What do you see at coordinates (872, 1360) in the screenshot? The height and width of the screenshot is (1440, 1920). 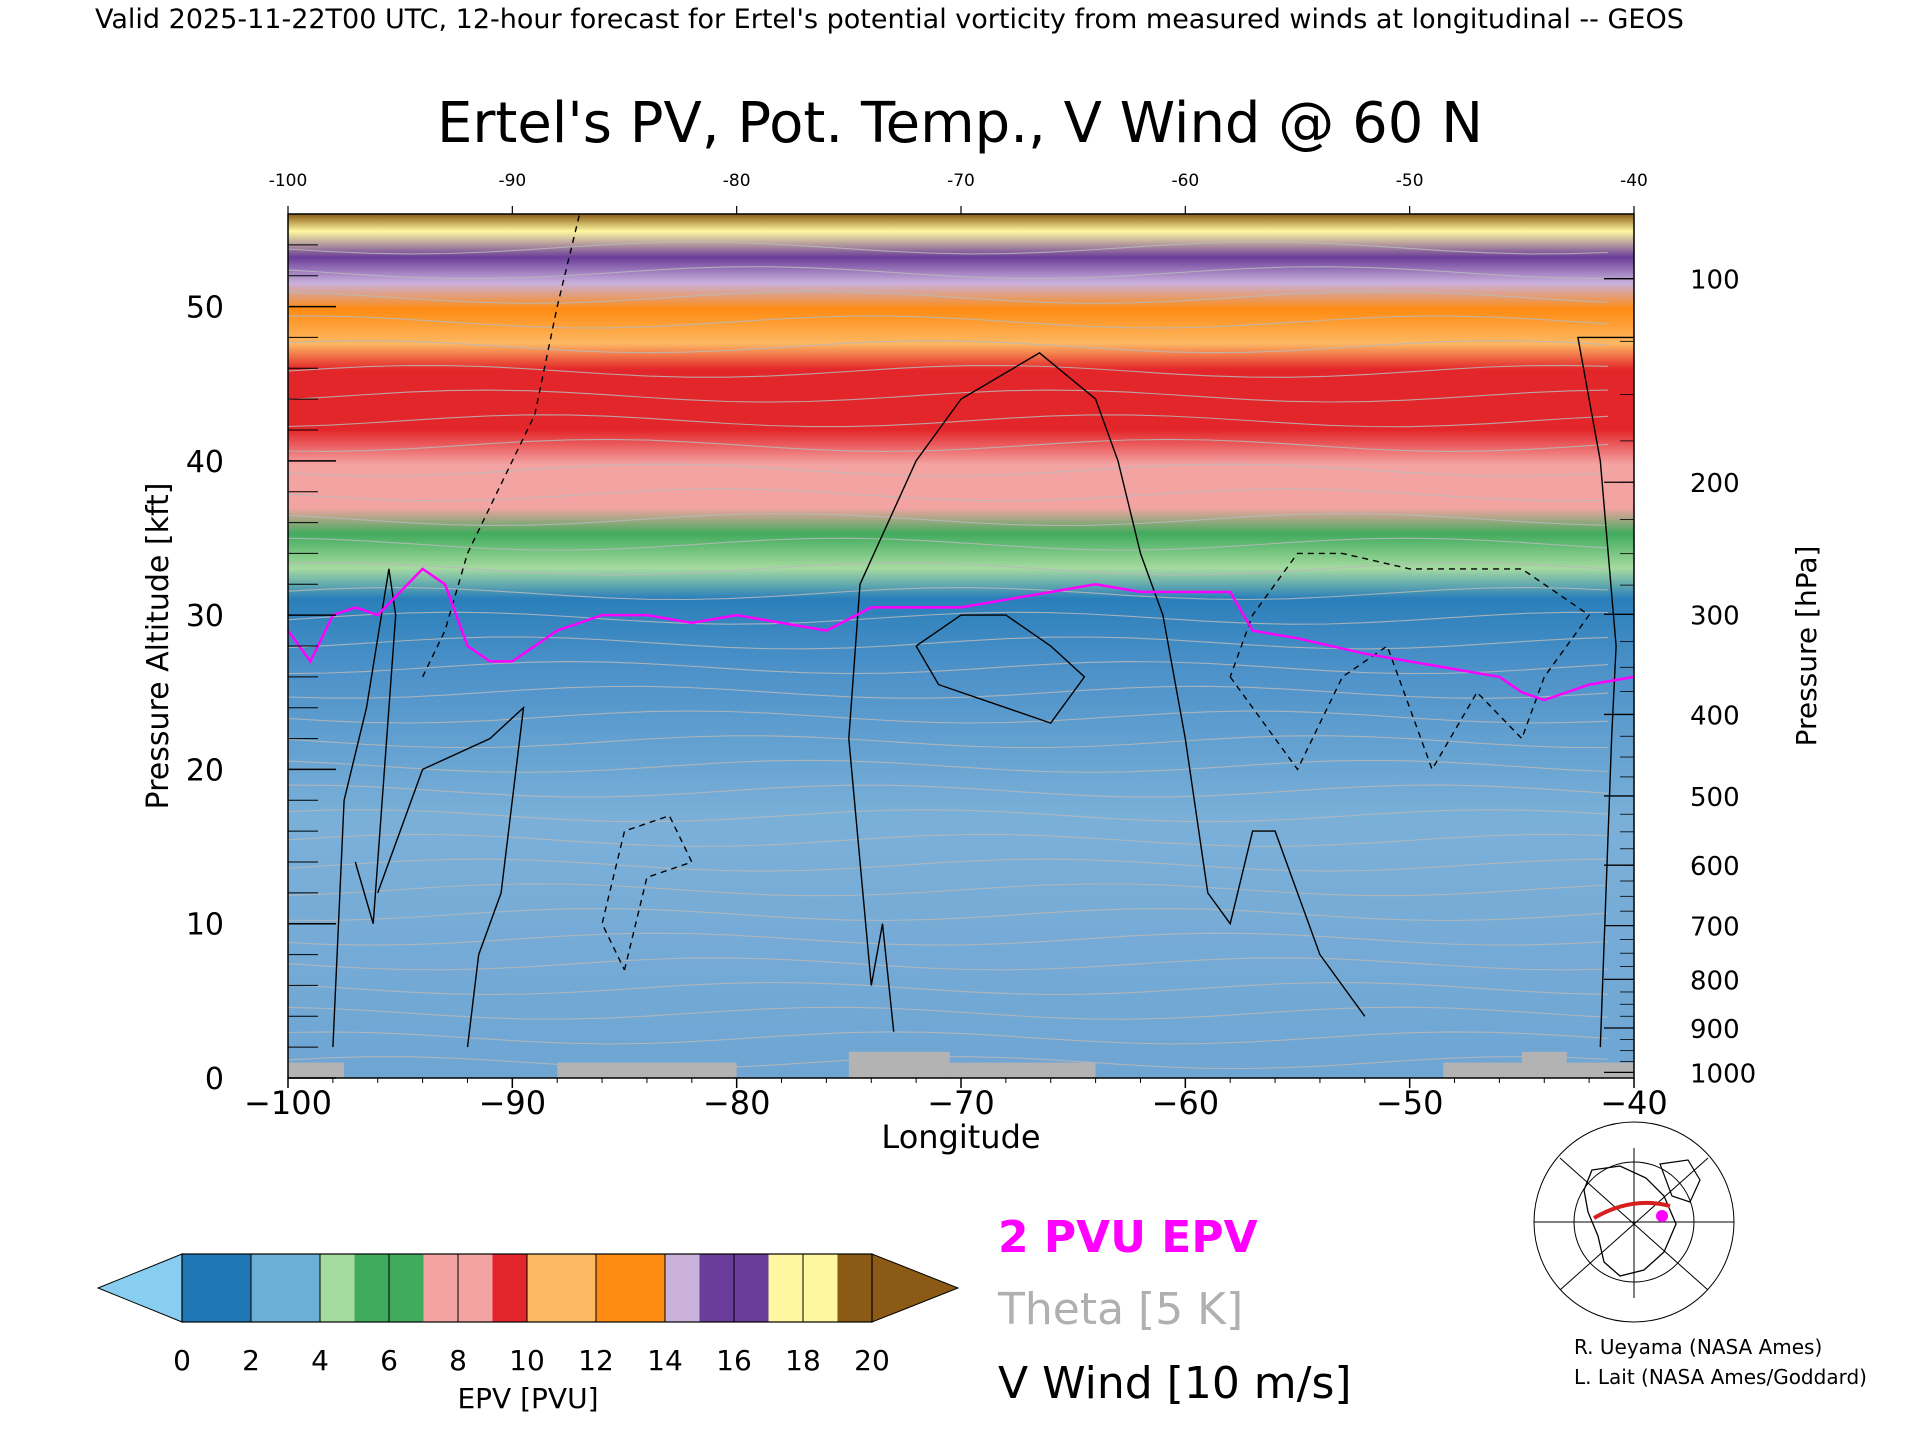 I see `colorbar-tick-label: 20` at bounding box center [872, 1360].